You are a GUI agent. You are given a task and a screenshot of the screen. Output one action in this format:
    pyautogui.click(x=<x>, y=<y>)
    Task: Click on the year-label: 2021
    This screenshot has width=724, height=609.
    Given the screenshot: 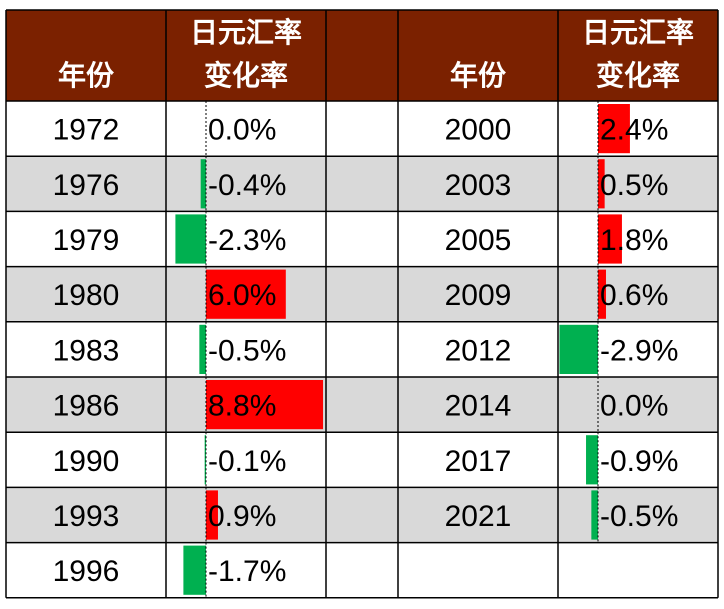 What is the action you would take?
    pyautogui.click(x=478, y=516)
    